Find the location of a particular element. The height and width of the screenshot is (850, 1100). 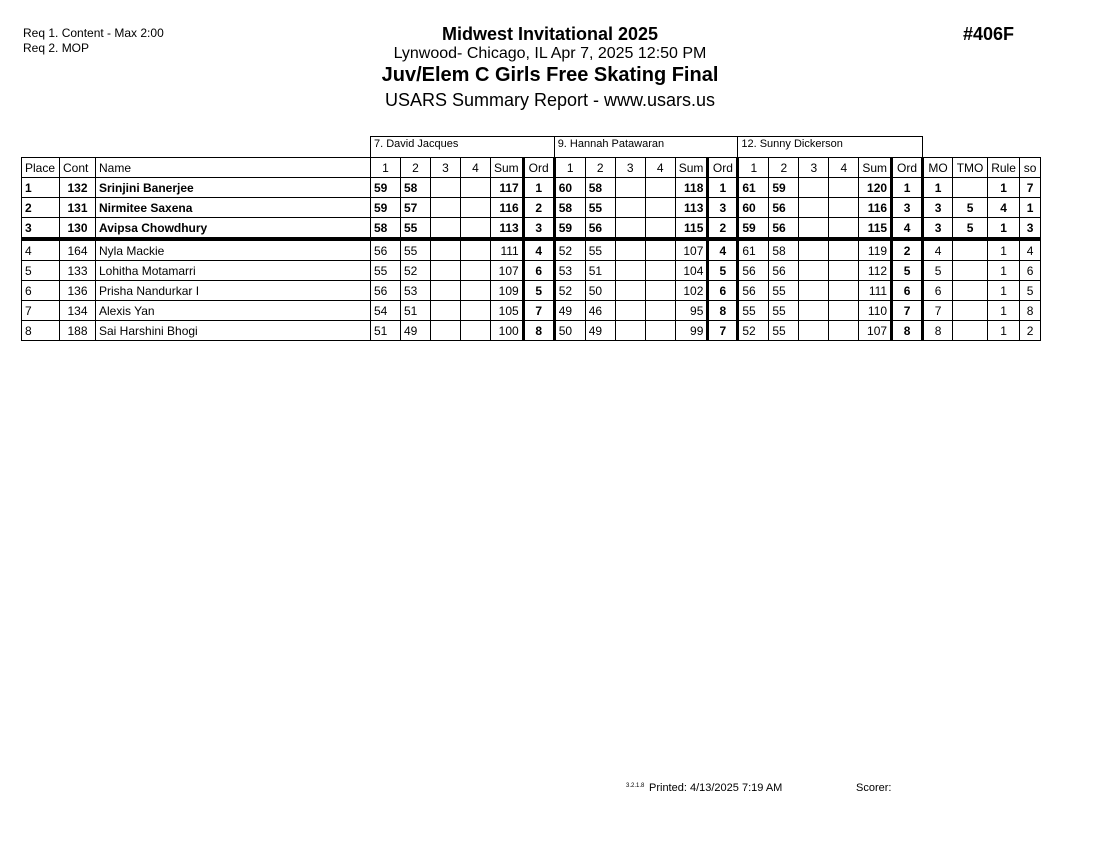

name-cell: Avipsa Chowdhury is located at coordinates (233, 229).